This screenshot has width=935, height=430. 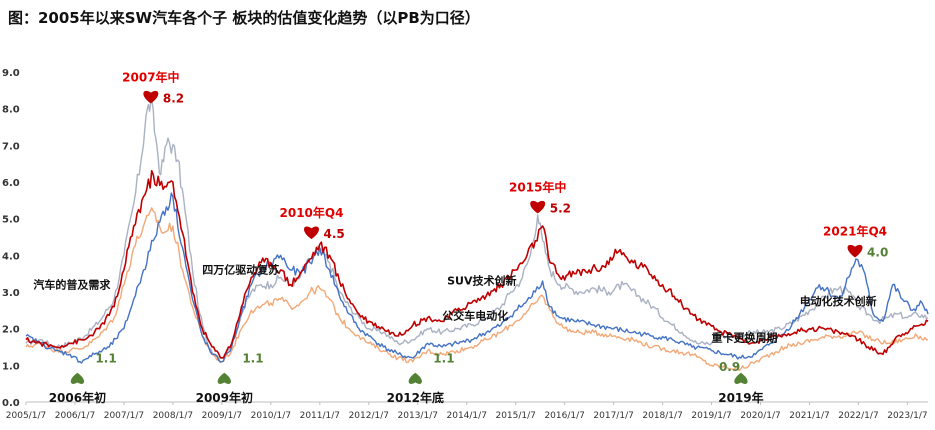 I want to click on x-tick-label: 2012/1/7, so click(x=369, y=416).